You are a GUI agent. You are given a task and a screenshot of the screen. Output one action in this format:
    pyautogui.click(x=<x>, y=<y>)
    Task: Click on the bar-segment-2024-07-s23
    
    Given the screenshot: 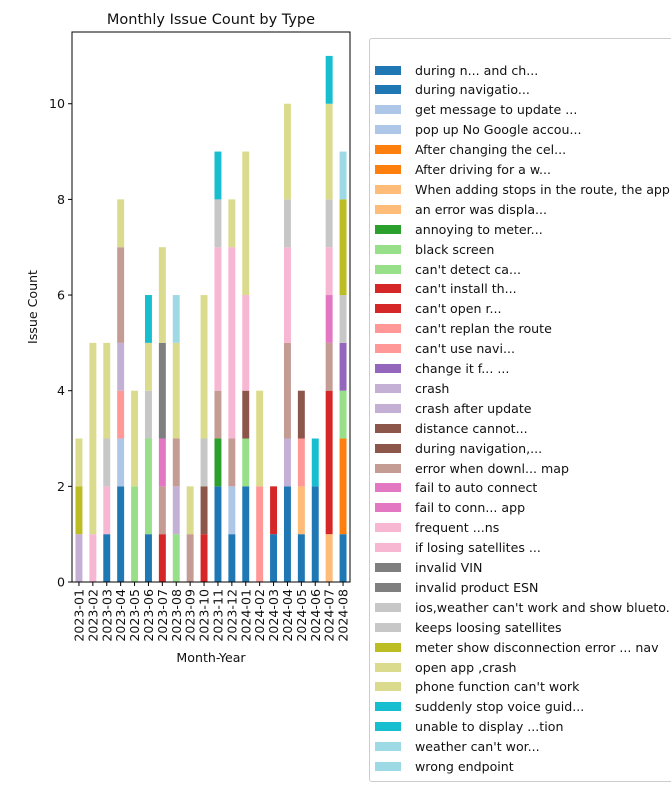 What is the action you would take?
    pyautogui.click(x=329, y=271)
    